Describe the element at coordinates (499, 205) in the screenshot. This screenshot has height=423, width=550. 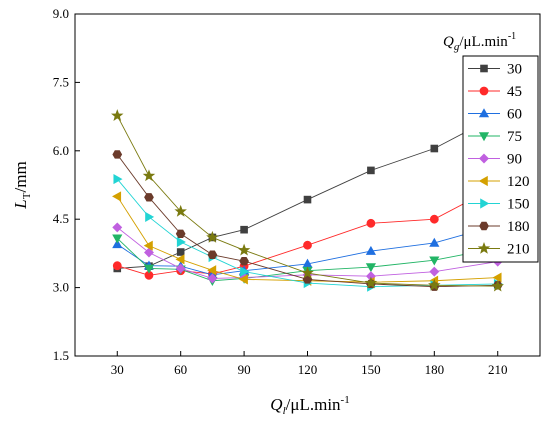
I see `legend-item: 150` at that location.